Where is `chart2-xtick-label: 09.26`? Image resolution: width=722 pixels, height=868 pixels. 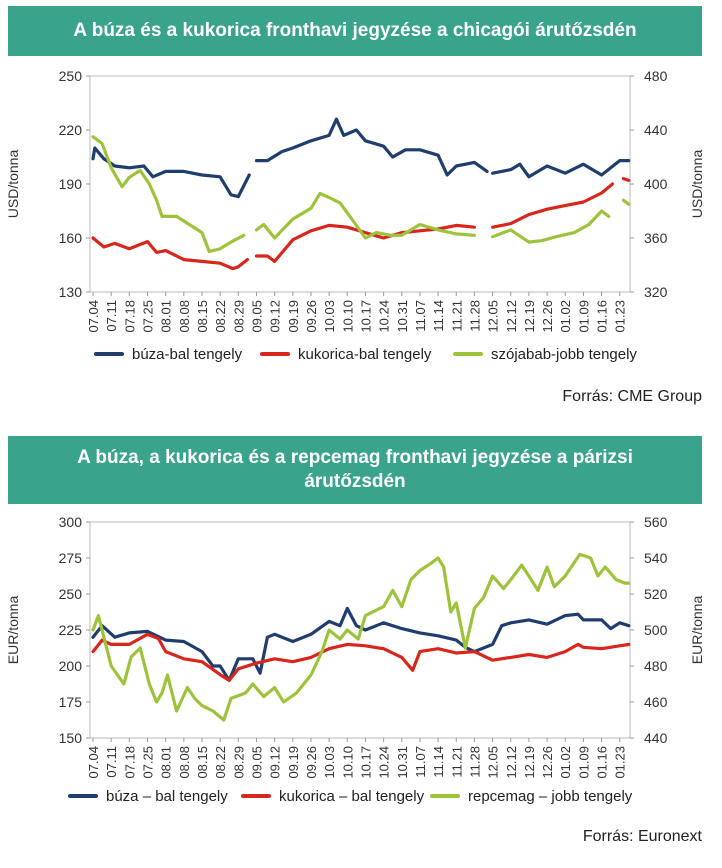 chart2-xtick-label: 09.26 is located at coordinates (311, 762).